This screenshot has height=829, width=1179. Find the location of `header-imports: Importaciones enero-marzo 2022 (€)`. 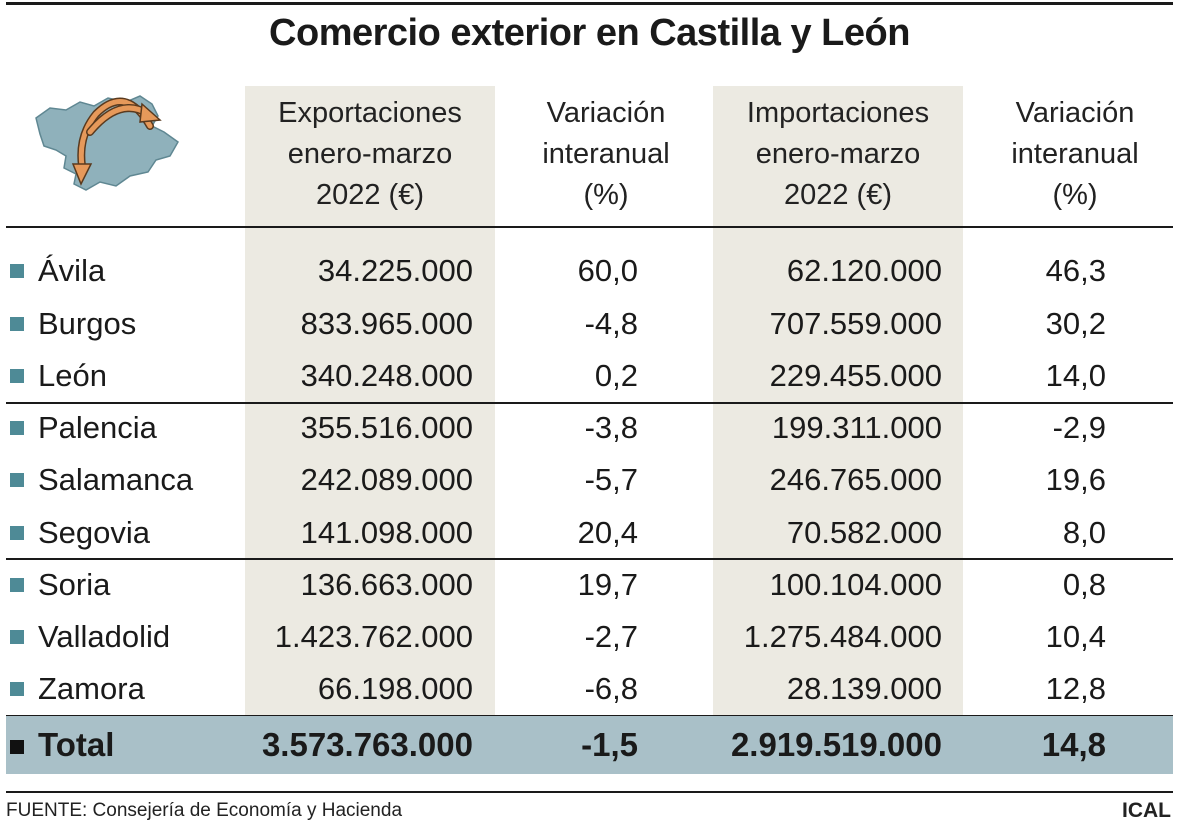

header-imports: Importaciones enero-marzo 2022 (€) is located at coordinates (838, 154).